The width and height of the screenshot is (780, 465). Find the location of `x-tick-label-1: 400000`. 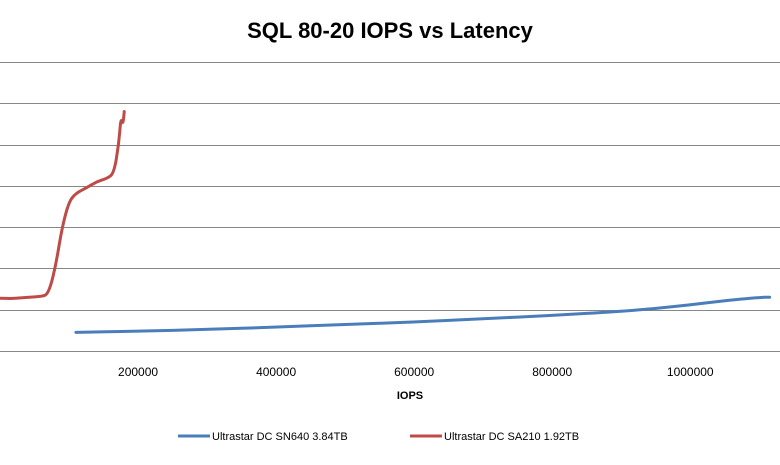

x-tick-label-1: 400000 is located at coordinates (276, 372).